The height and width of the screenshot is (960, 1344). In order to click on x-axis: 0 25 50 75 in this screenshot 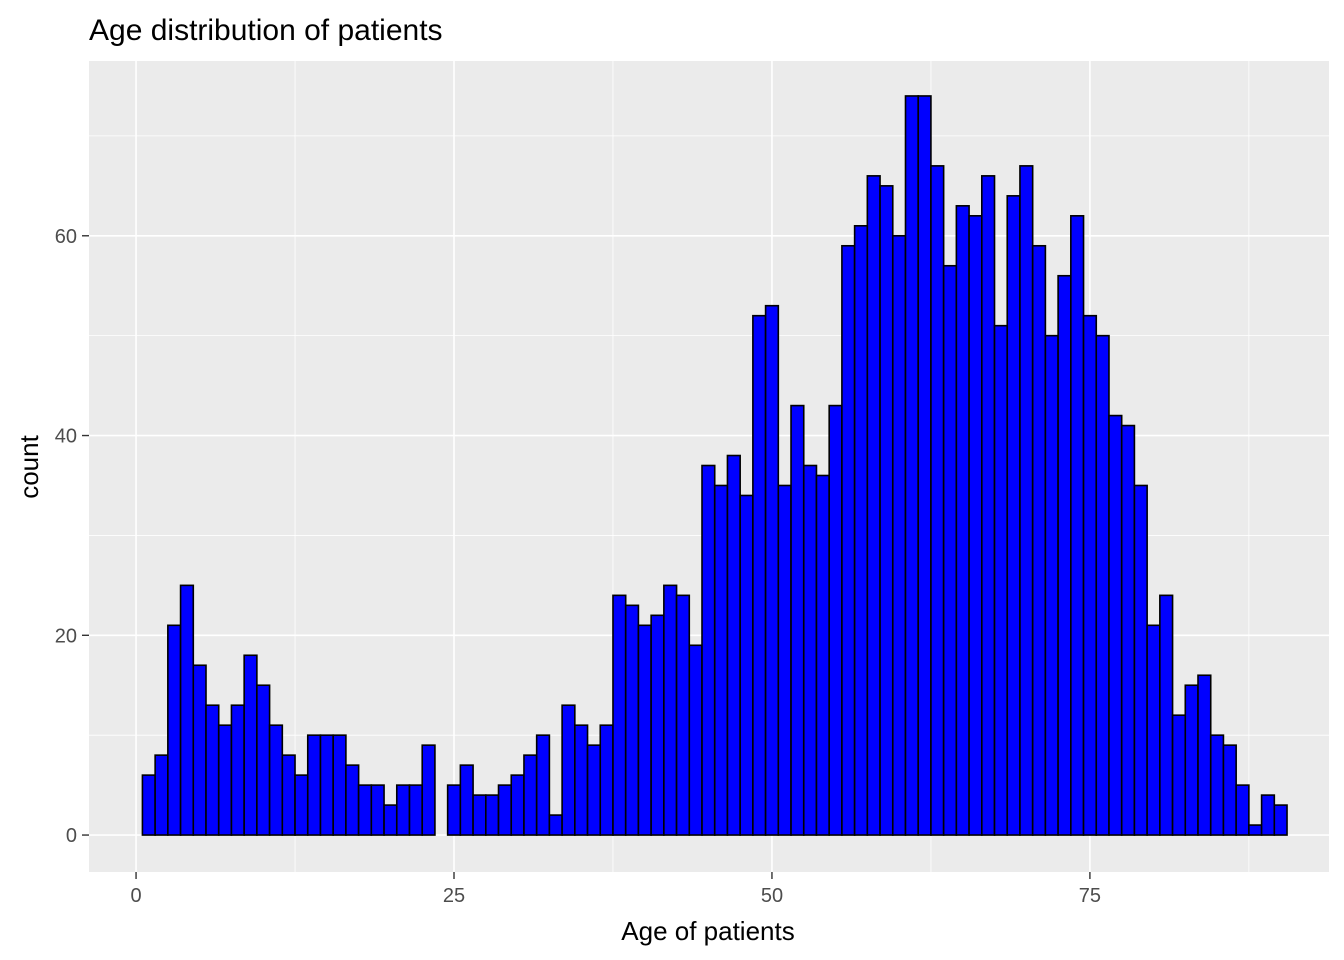, I will do `click(615, 889)`.